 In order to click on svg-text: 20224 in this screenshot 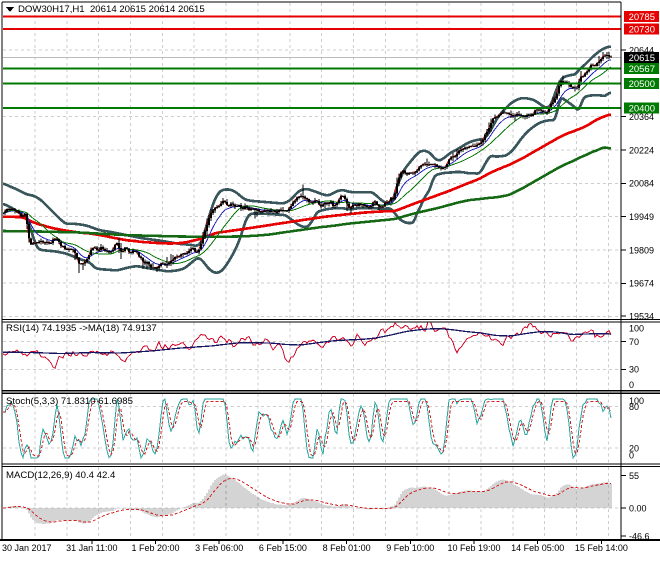, I will do `click(641, 150)`.